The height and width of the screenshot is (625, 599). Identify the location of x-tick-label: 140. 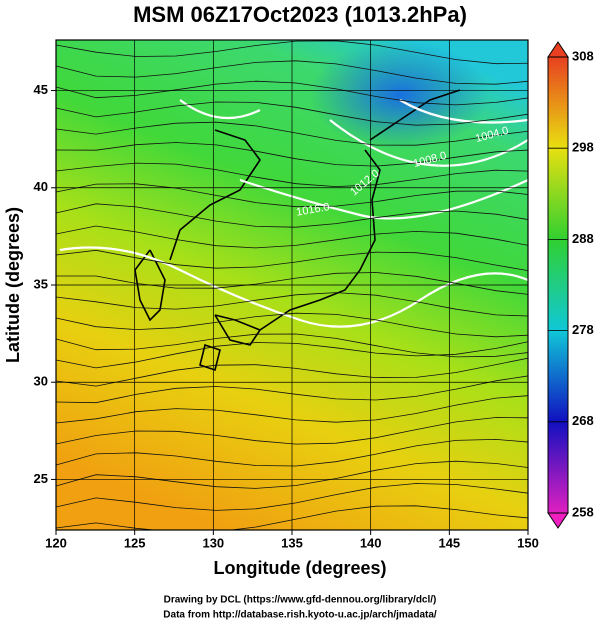
(371, 542).